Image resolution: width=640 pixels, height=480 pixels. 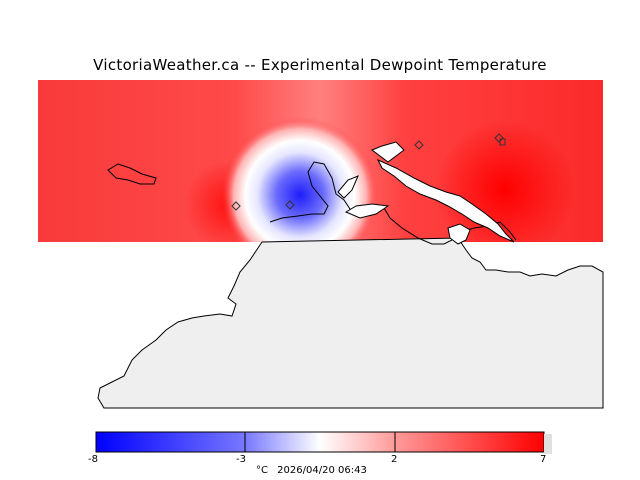 What do you see at coordinates (548, 444) in the screenshot?
I see `colorbar-shadow` at bounding box center [548, 444].